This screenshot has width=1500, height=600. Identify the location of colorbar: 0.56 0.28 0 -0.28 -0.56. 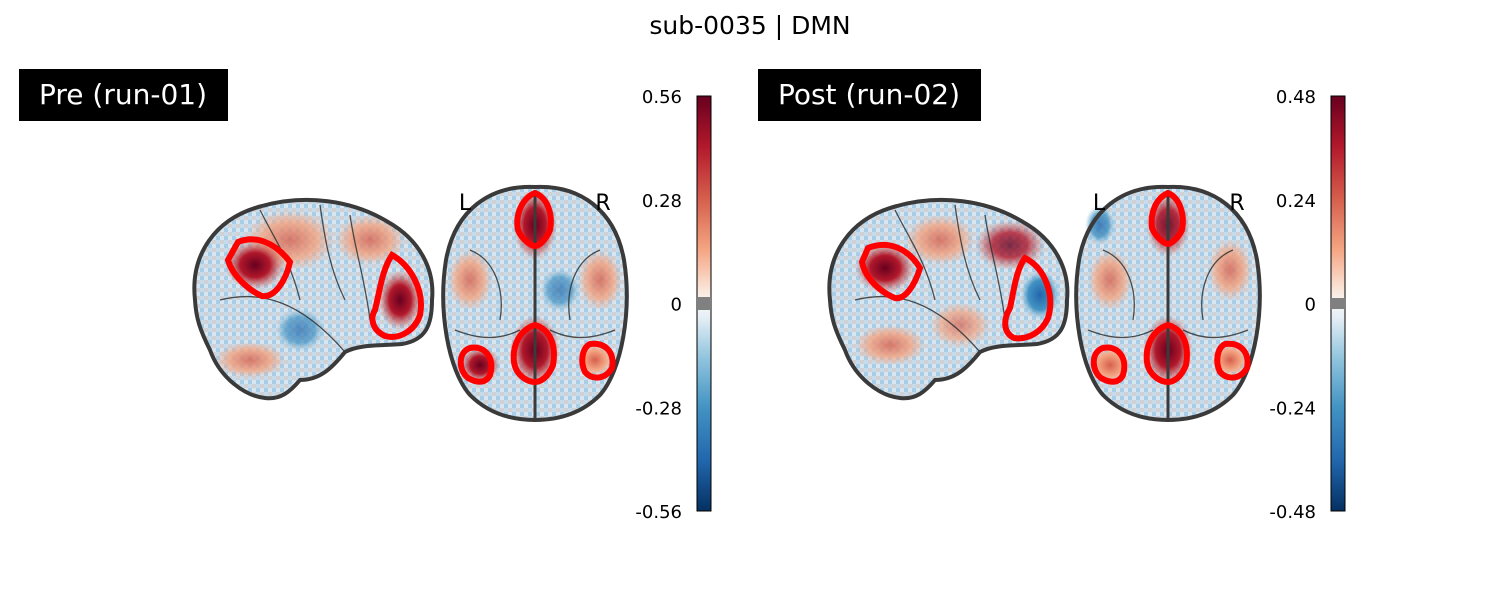
(673, 305).